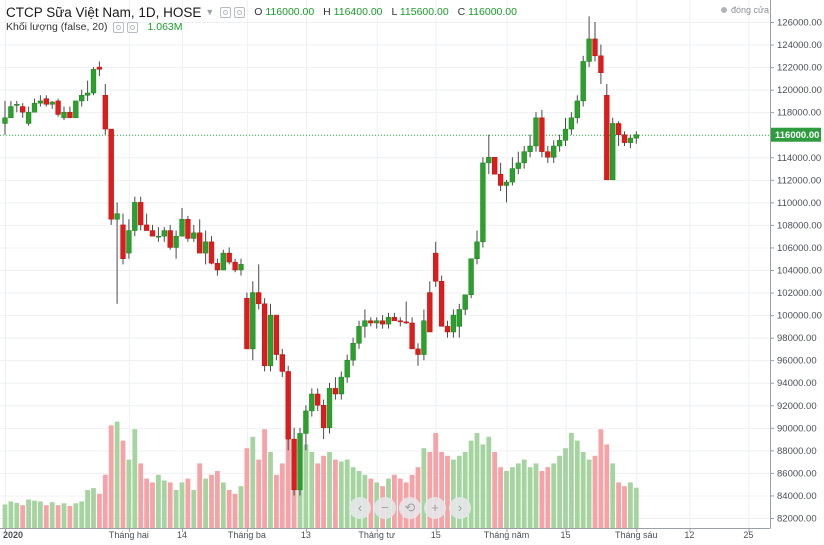  Describe the element at coordinates (104, 12) in the screenshot. I see `symbol-title: CTCP Sữa Việt Nam, 1D, HOSE` at that location.